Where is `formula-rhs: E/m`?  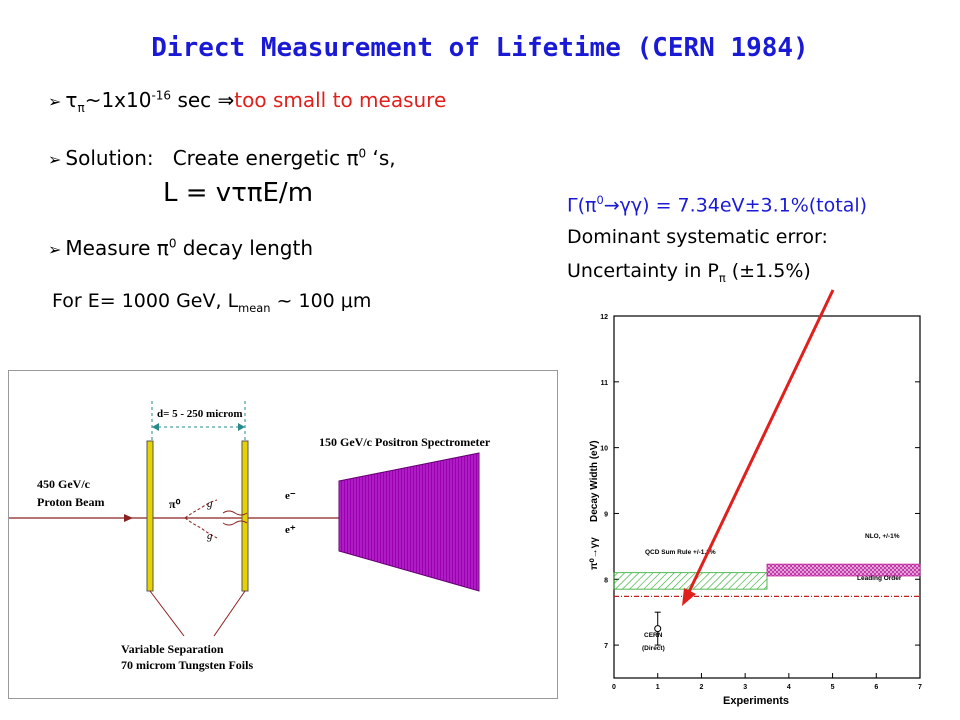
formula-rhs: E/m is located at coordinates (288, 193).